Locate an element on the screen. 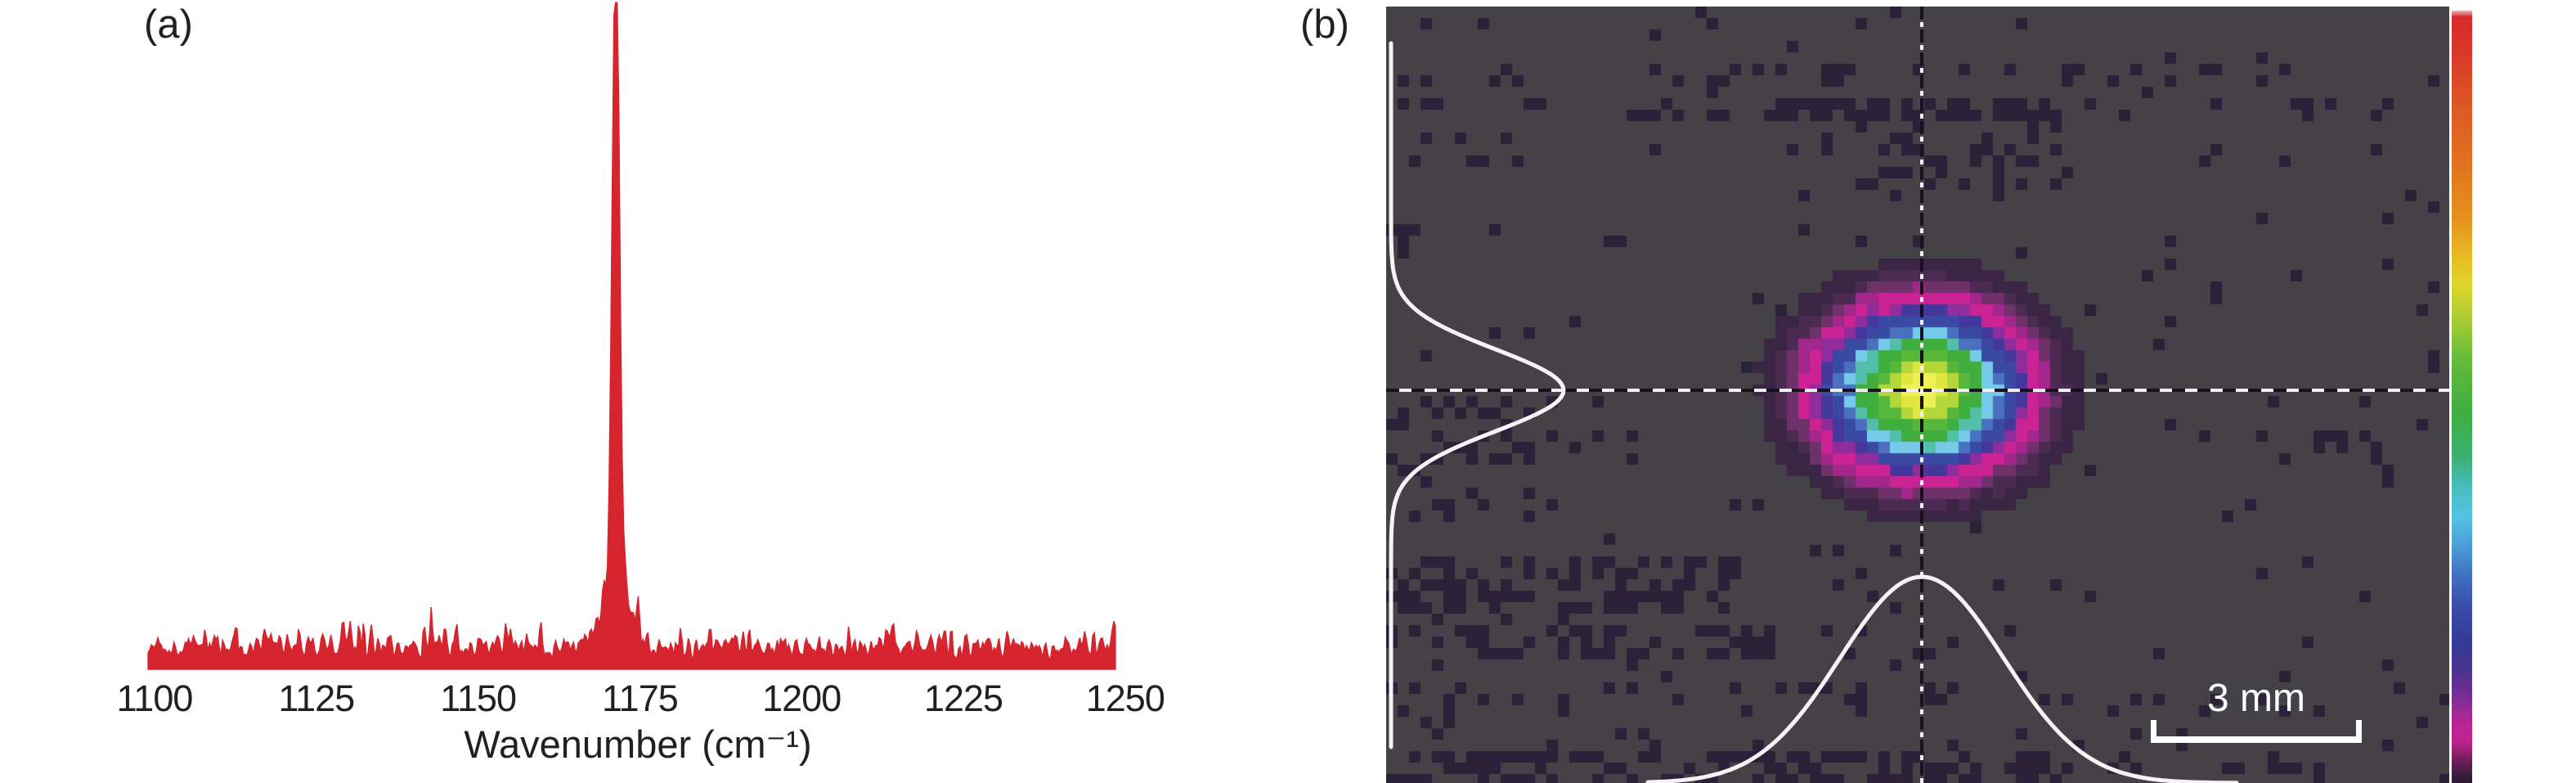 The image size is (2576, 783). intensity-colorbar is located at coordinates (2462, 397).